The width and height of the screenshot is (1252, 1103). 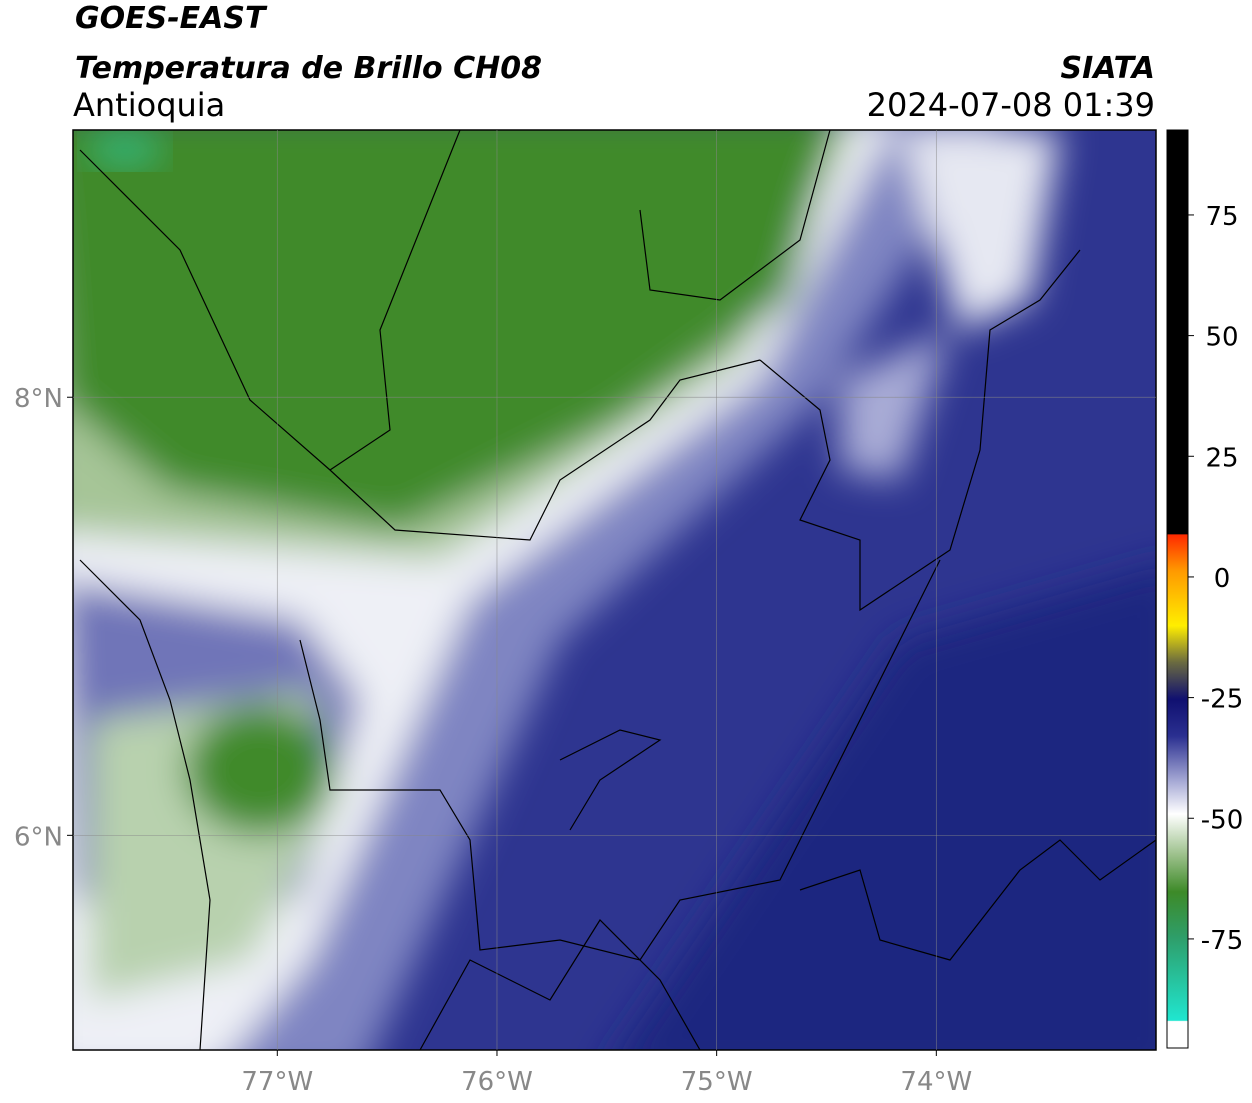 I want to click on x-tick-label: 77°W, so click(x=277, y=1082).